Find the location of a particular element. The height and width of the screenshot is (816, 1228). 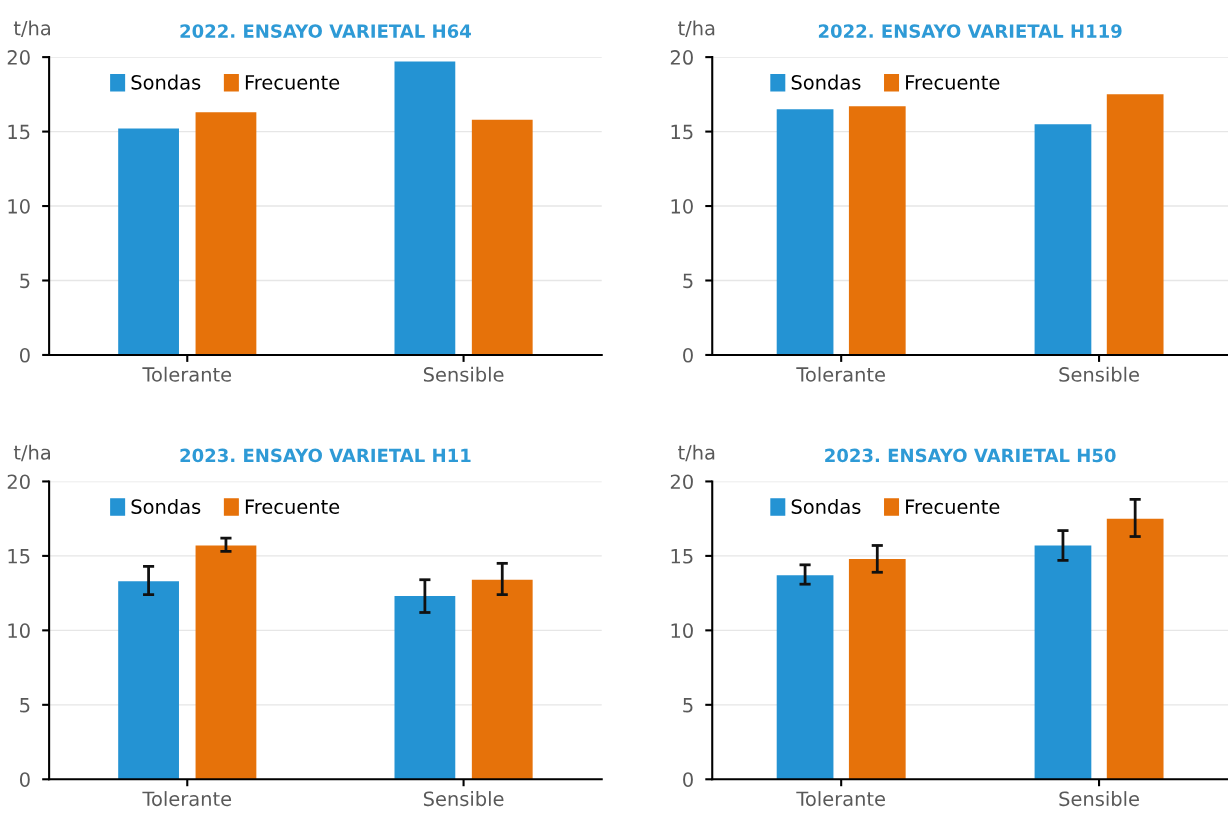

chart-title: 2023. ENSAYO VARIETAL H11 is located at coordinates (325, 455).